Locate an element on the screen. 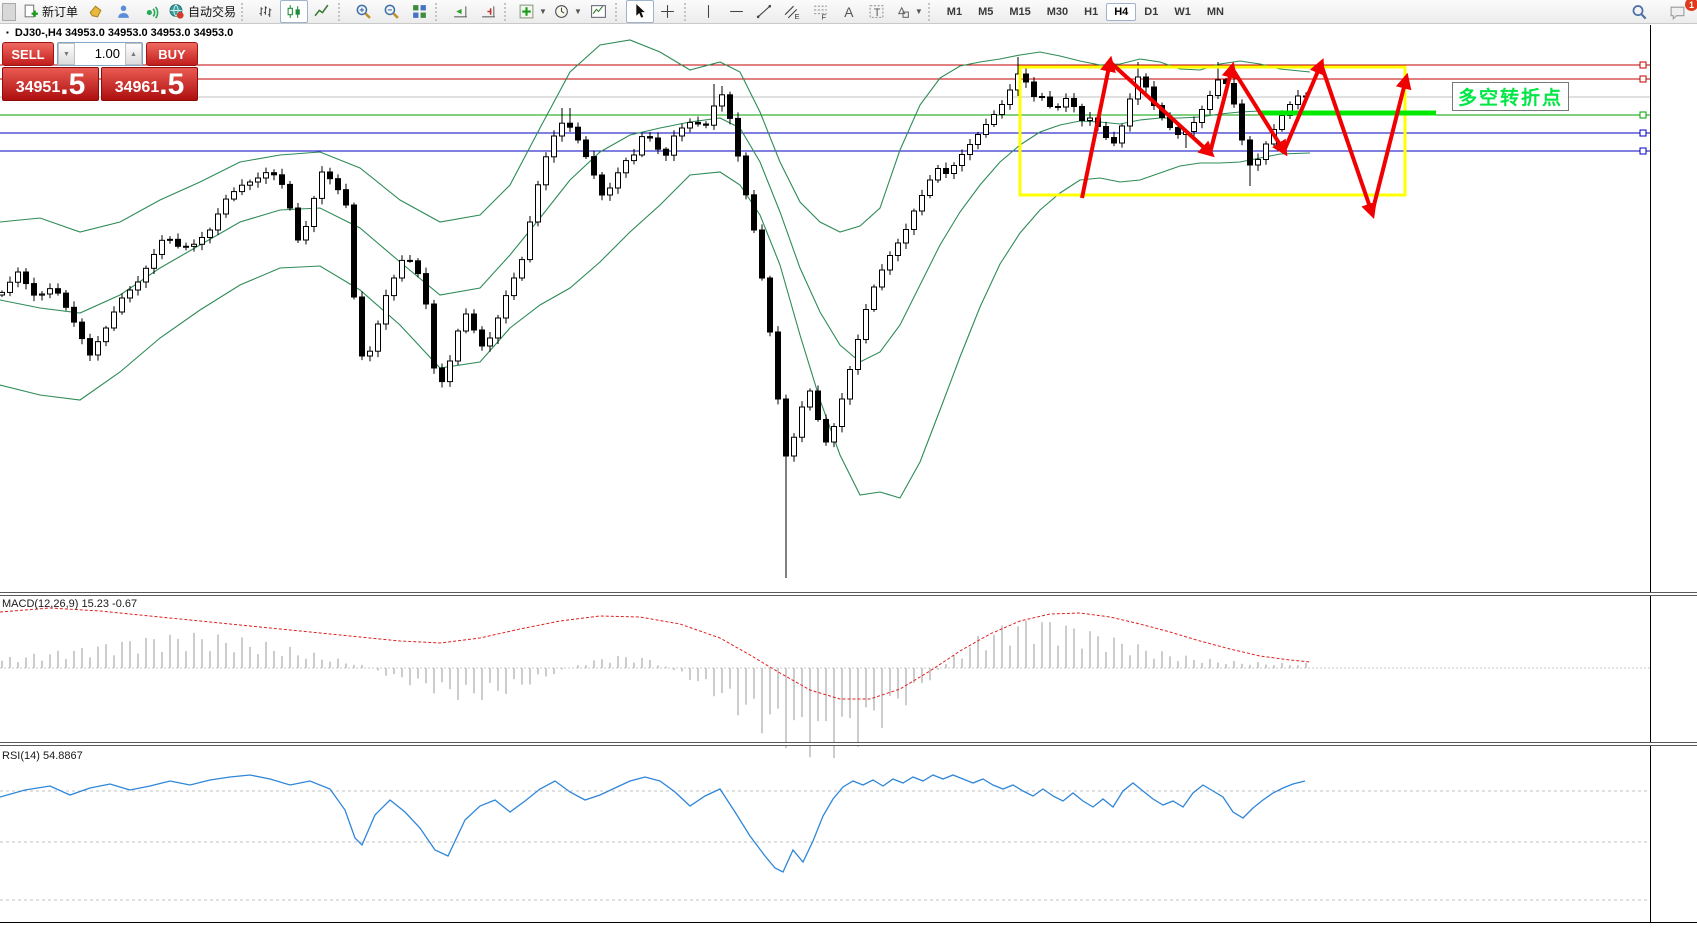 The width and height of the screenshot is (1697, 947). buy-price-display: 34961 .5 is located at coordinates (149, 84).